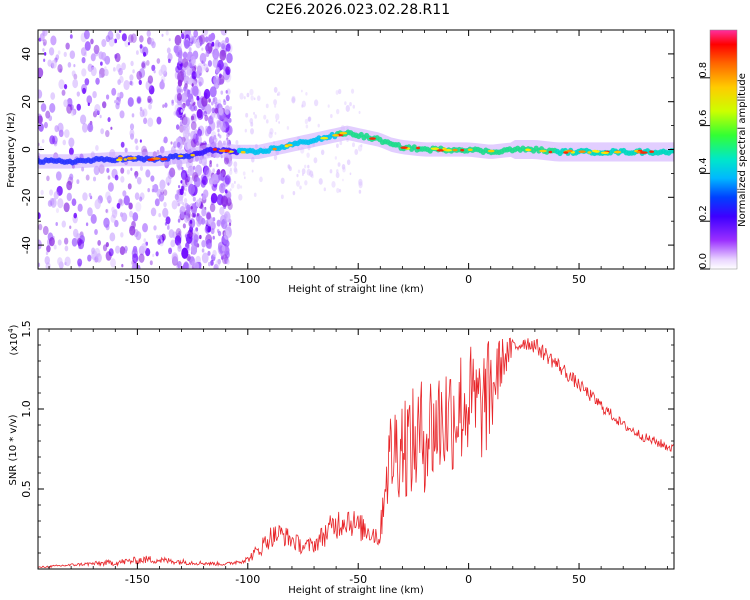 This screenshot has height=600, width=750. Describe the element at coordinates (26, 54) in the screenshot. I see `spectrogram-y-tick-label: 40` at that location.